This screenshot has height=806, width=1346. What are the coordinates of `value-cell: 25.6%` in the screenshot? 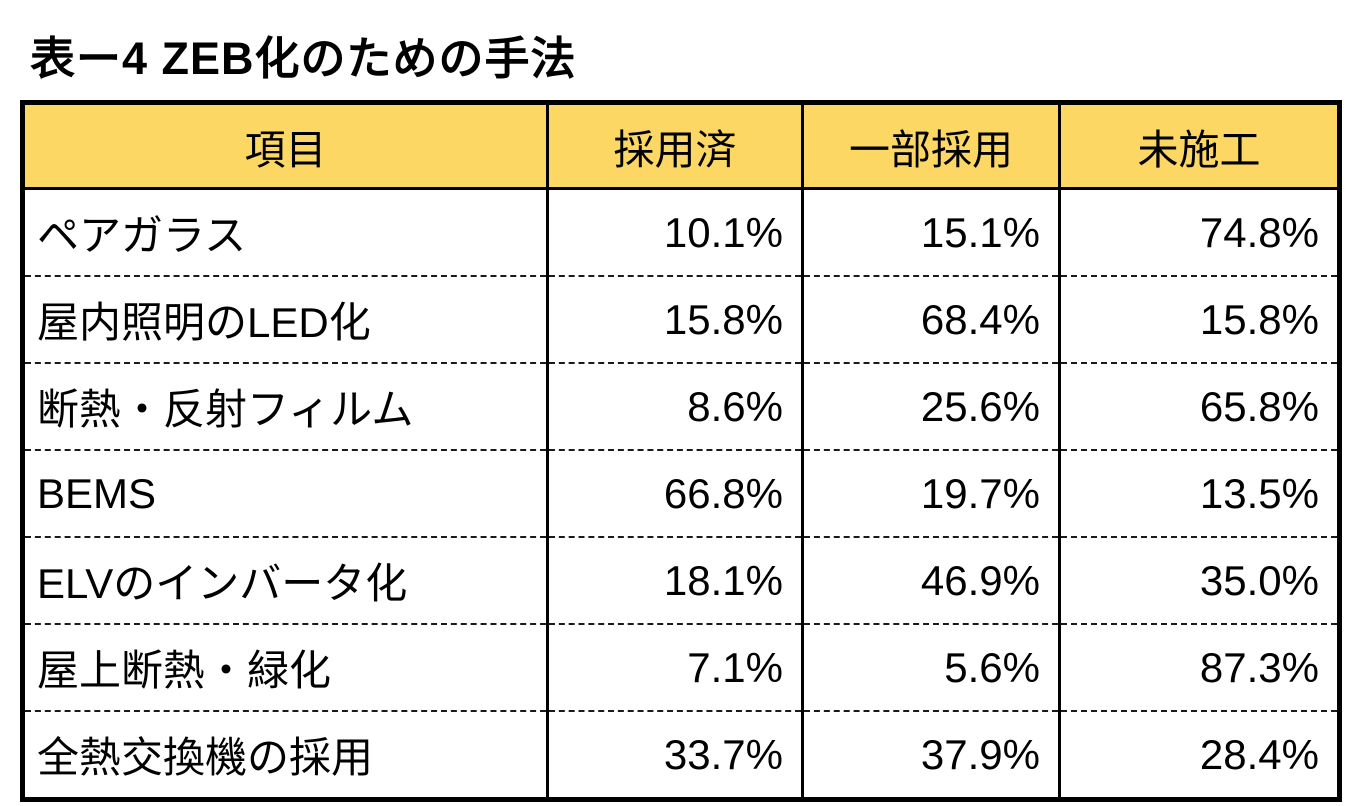 It's located at (930, 406).